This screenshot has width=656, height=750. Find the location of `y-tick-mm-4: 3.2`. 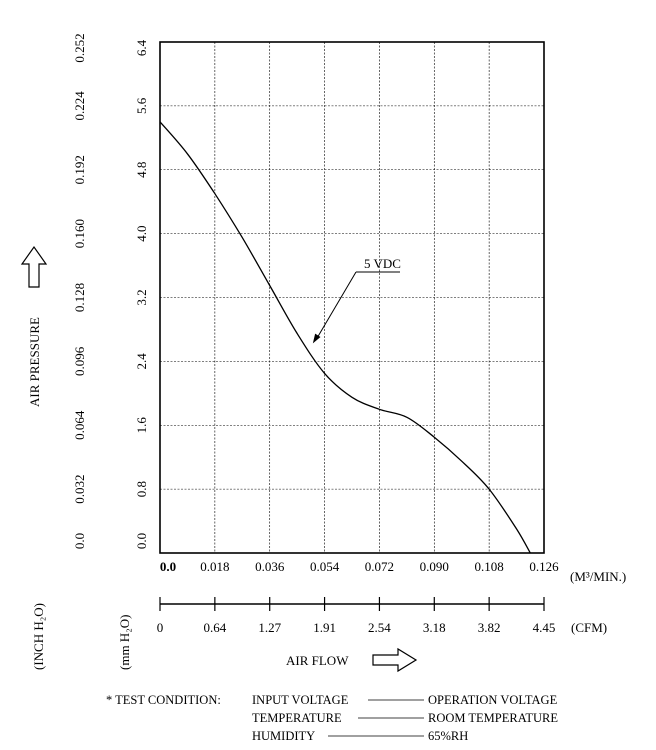

y-tick-mm-4: 3.2 is located at coordinates (141, 297).